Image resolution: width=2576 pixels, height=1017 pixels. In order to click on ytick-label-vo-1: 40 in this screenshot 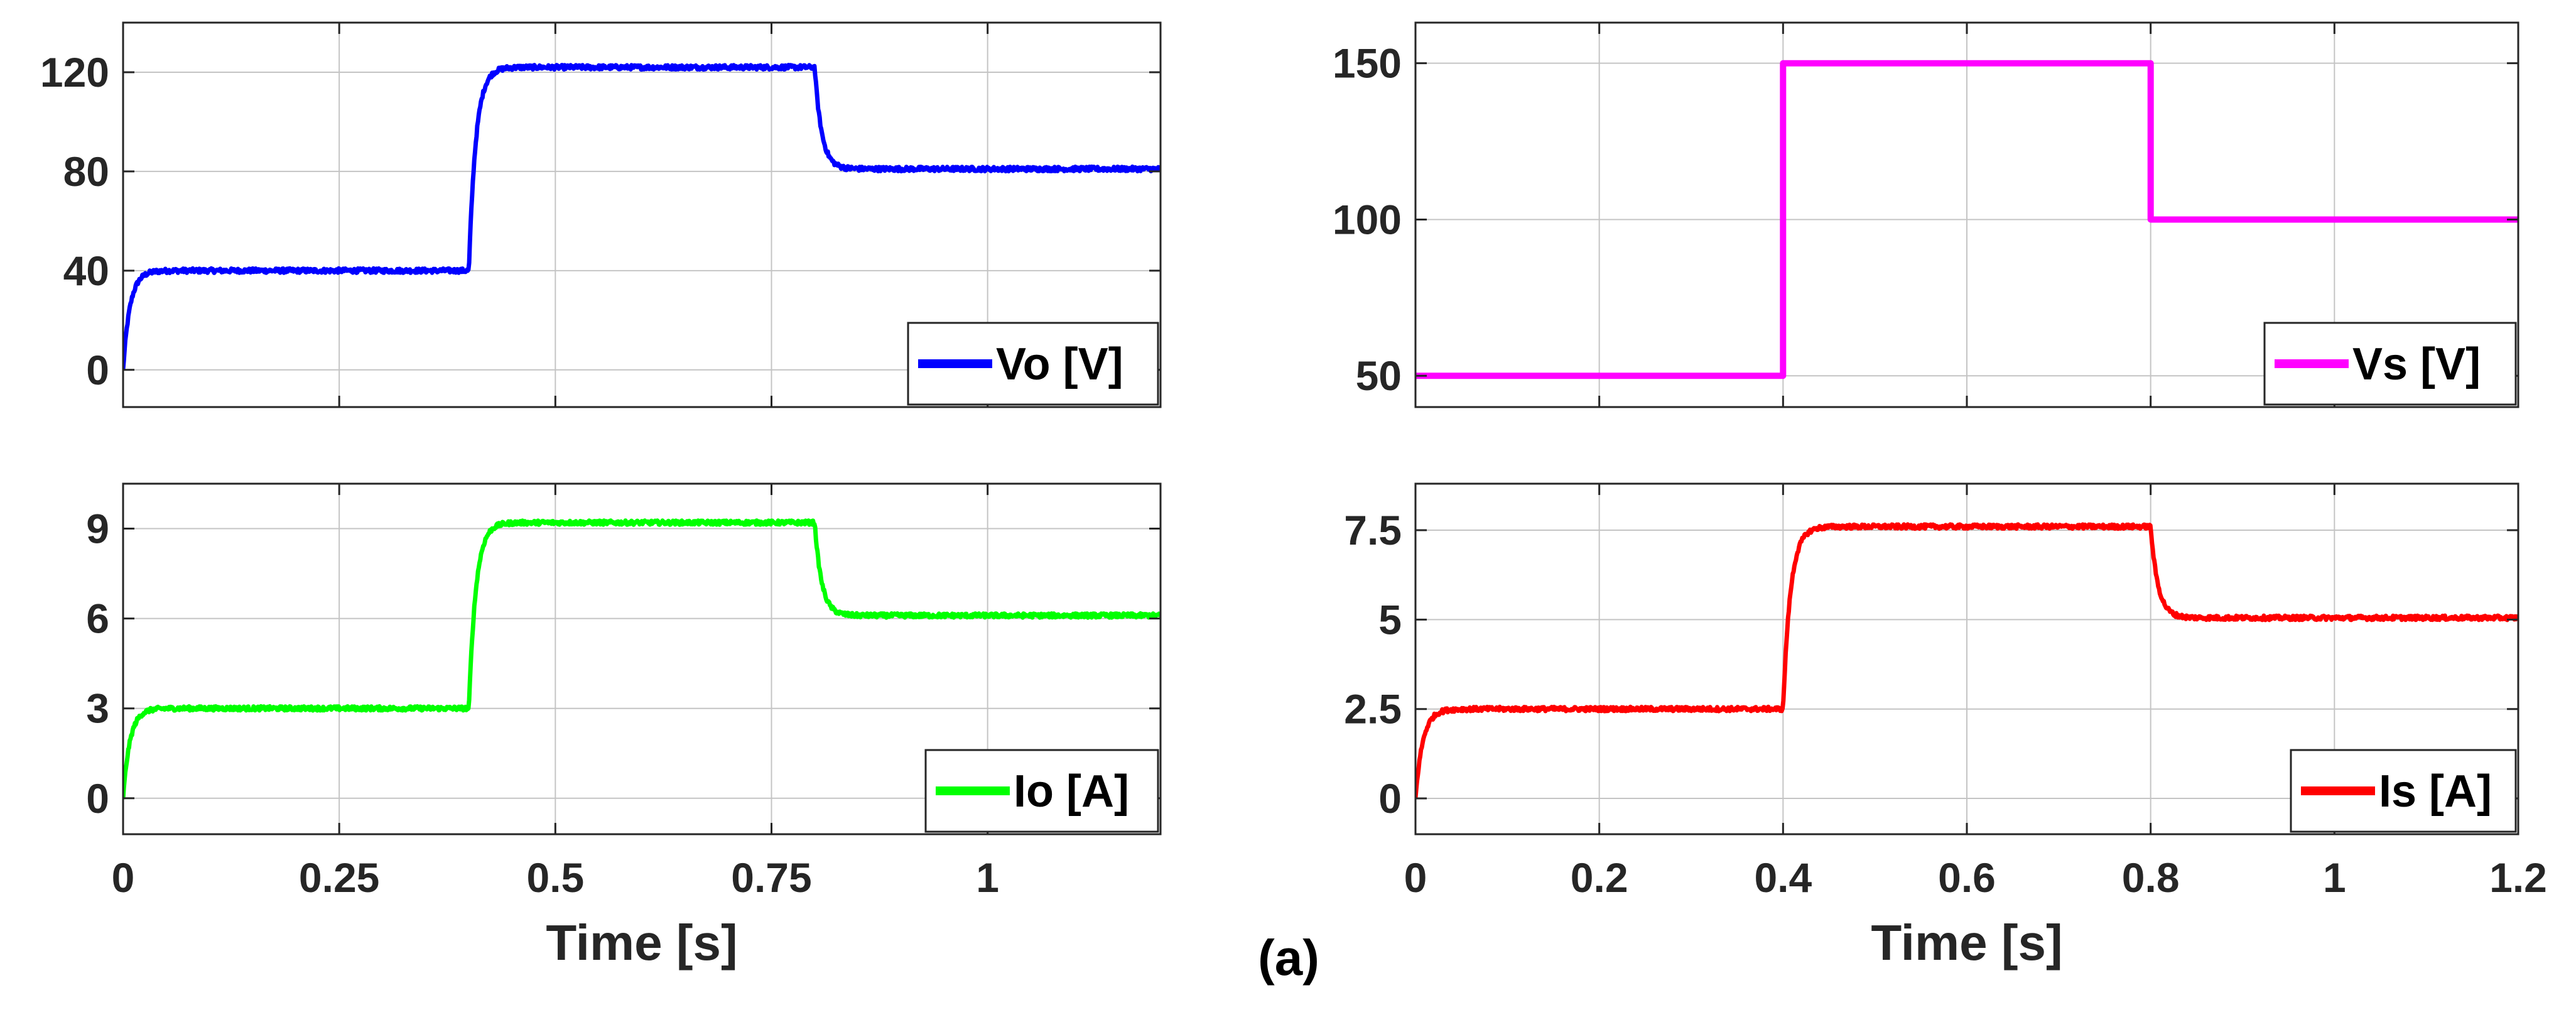, I will do `click(86, 270)`.